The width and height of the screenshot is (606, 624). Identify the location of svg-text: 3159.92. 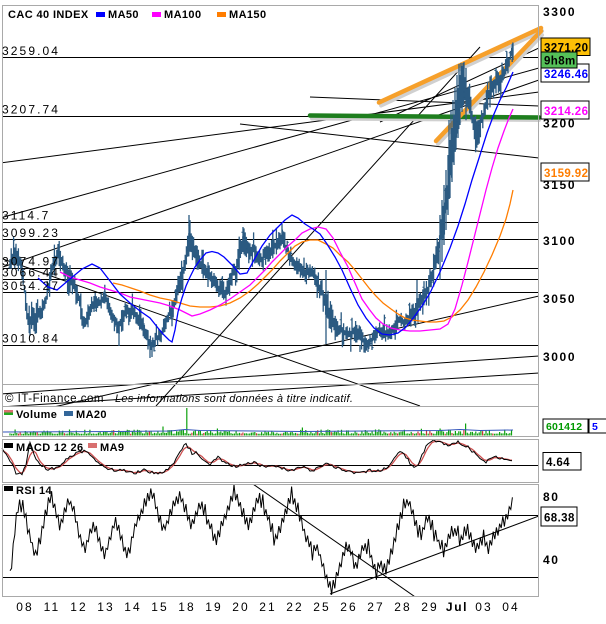
(566, 174).